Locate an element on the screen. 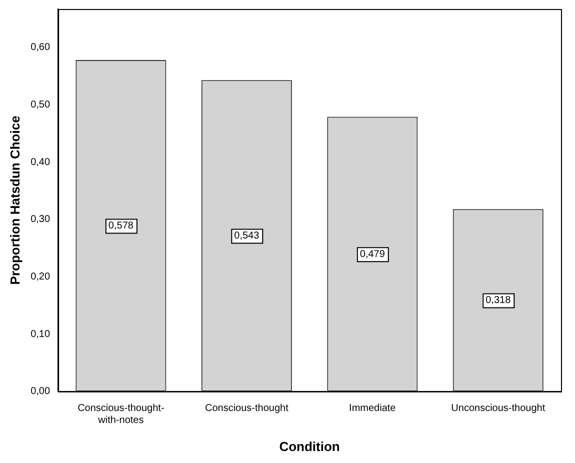  y-tick-label: 0,60 is located at coordinates (40, 48).